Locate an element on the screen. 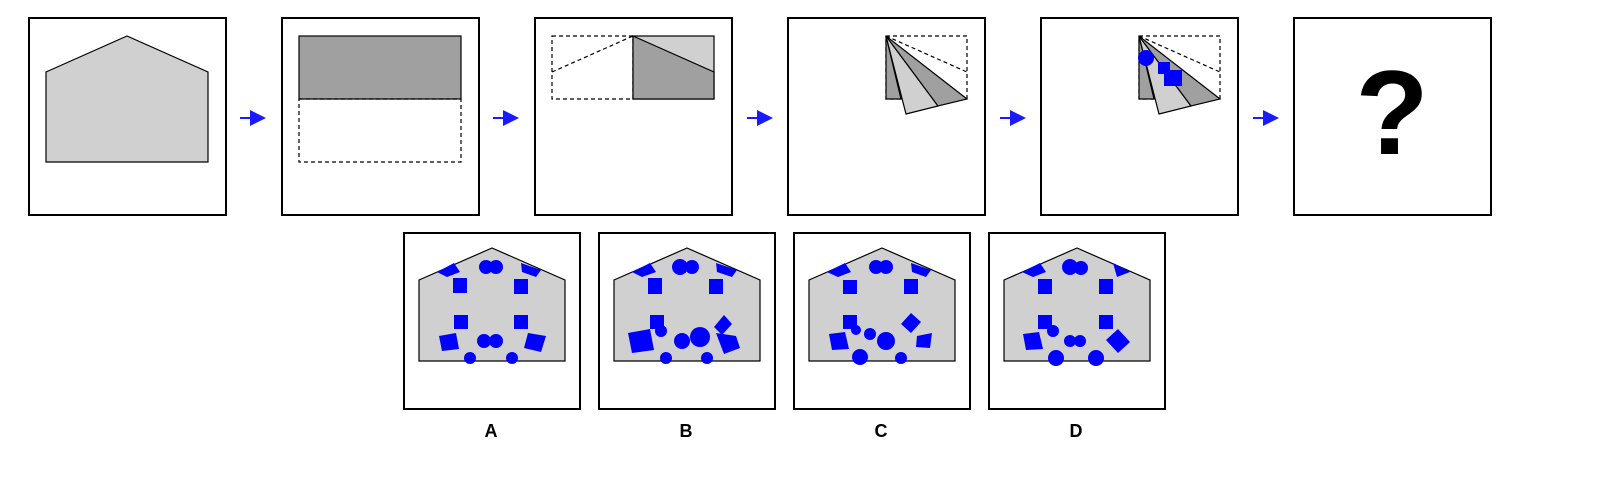 This screenshot has height=490, width=1610. question-panel: ? is located at coordinates (1392, 116).